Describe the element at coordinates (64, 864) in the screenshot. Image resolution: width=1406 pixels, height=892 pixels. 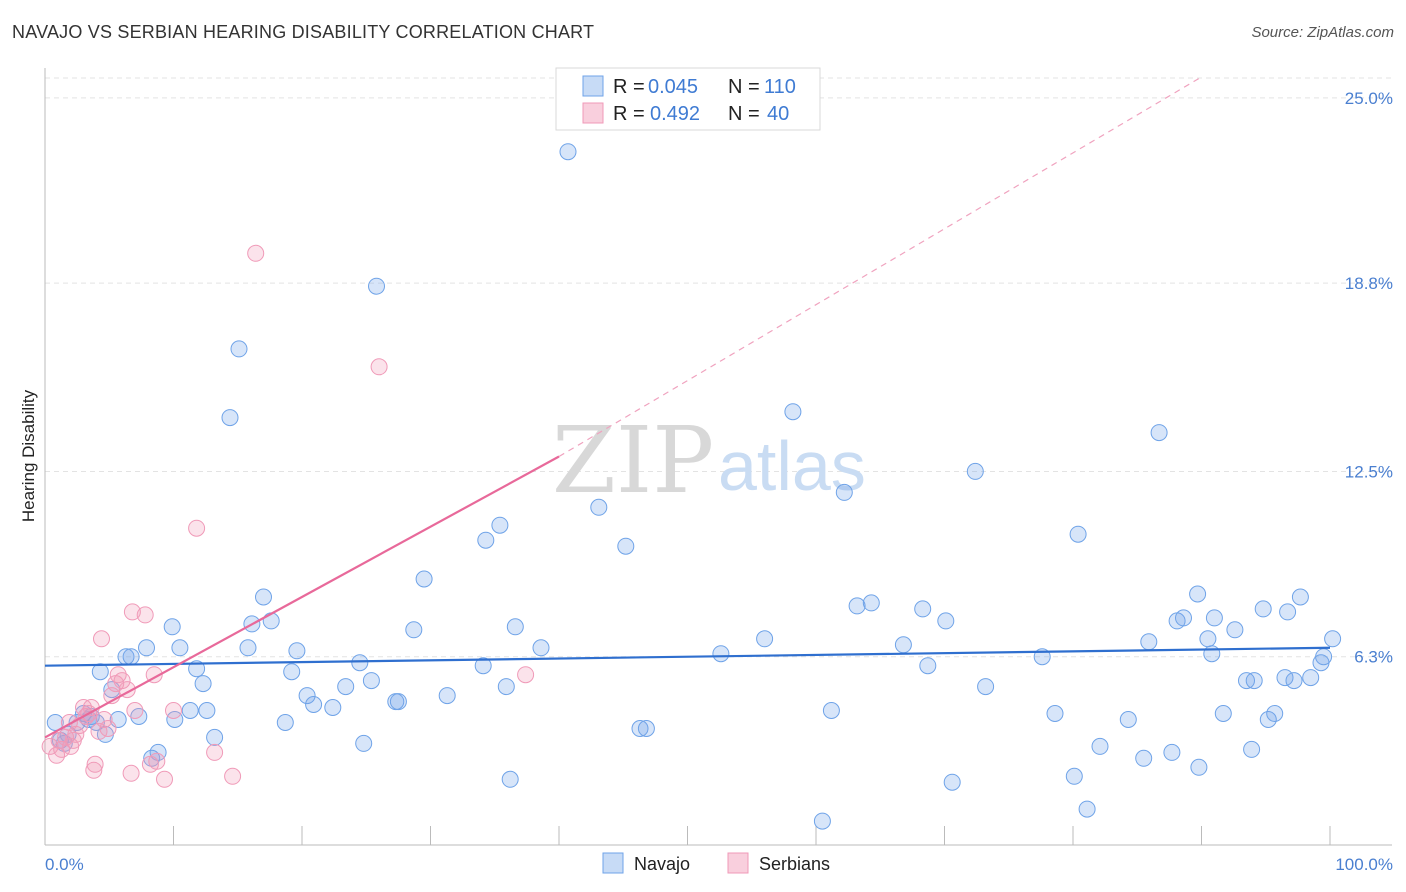
I see `x-tick-label-0: 0.0%` at that location.